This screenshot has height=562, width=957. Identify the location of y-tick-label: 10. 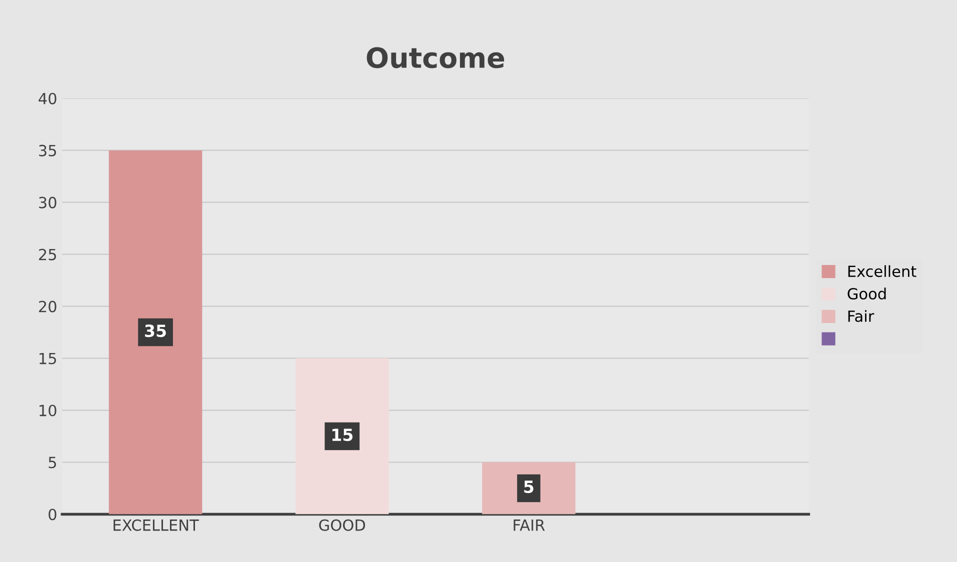
(48, 410).